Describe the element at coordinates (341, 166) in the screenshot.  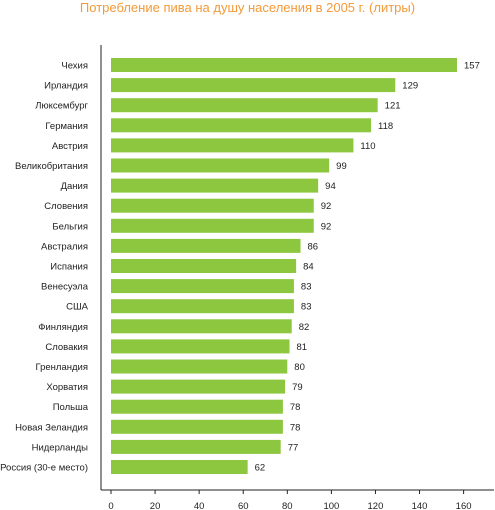
I see `data-label: 99` at that location.